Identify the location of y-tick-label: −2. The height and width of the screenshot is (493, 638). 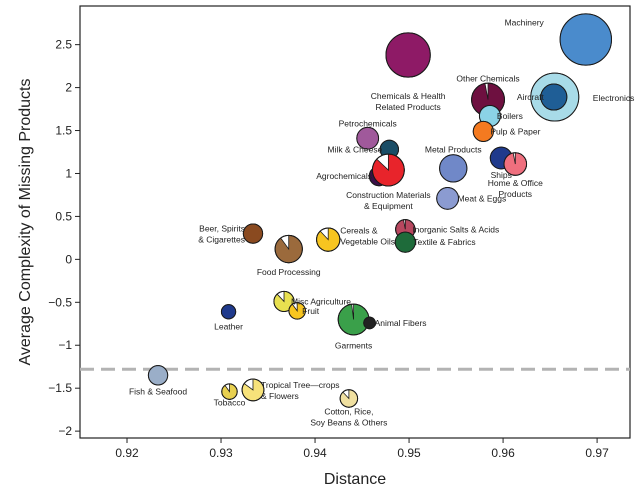
(65, 431).